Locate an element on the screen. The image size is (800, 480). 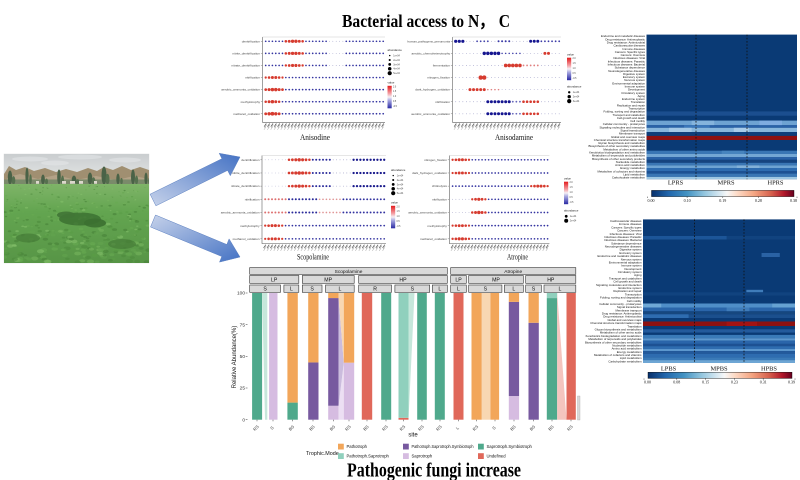
svg-text: Pathogenic fungi increase is located at coordinates (434, 470).